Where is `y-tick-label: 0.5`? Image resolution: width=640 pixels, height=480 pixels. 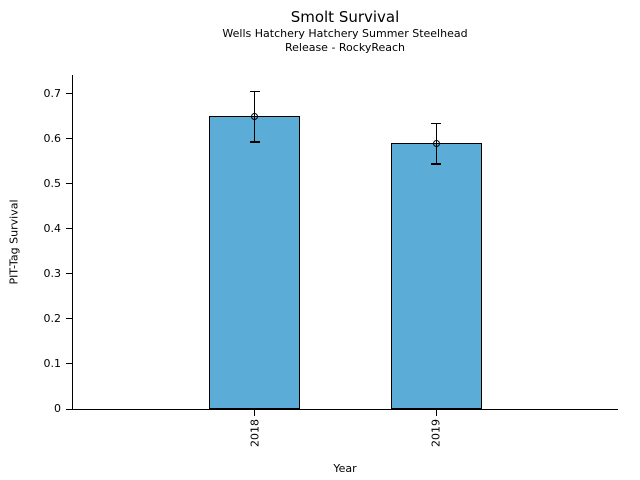
y-tick-label: 0.5 is located at coordinates (52, 183).